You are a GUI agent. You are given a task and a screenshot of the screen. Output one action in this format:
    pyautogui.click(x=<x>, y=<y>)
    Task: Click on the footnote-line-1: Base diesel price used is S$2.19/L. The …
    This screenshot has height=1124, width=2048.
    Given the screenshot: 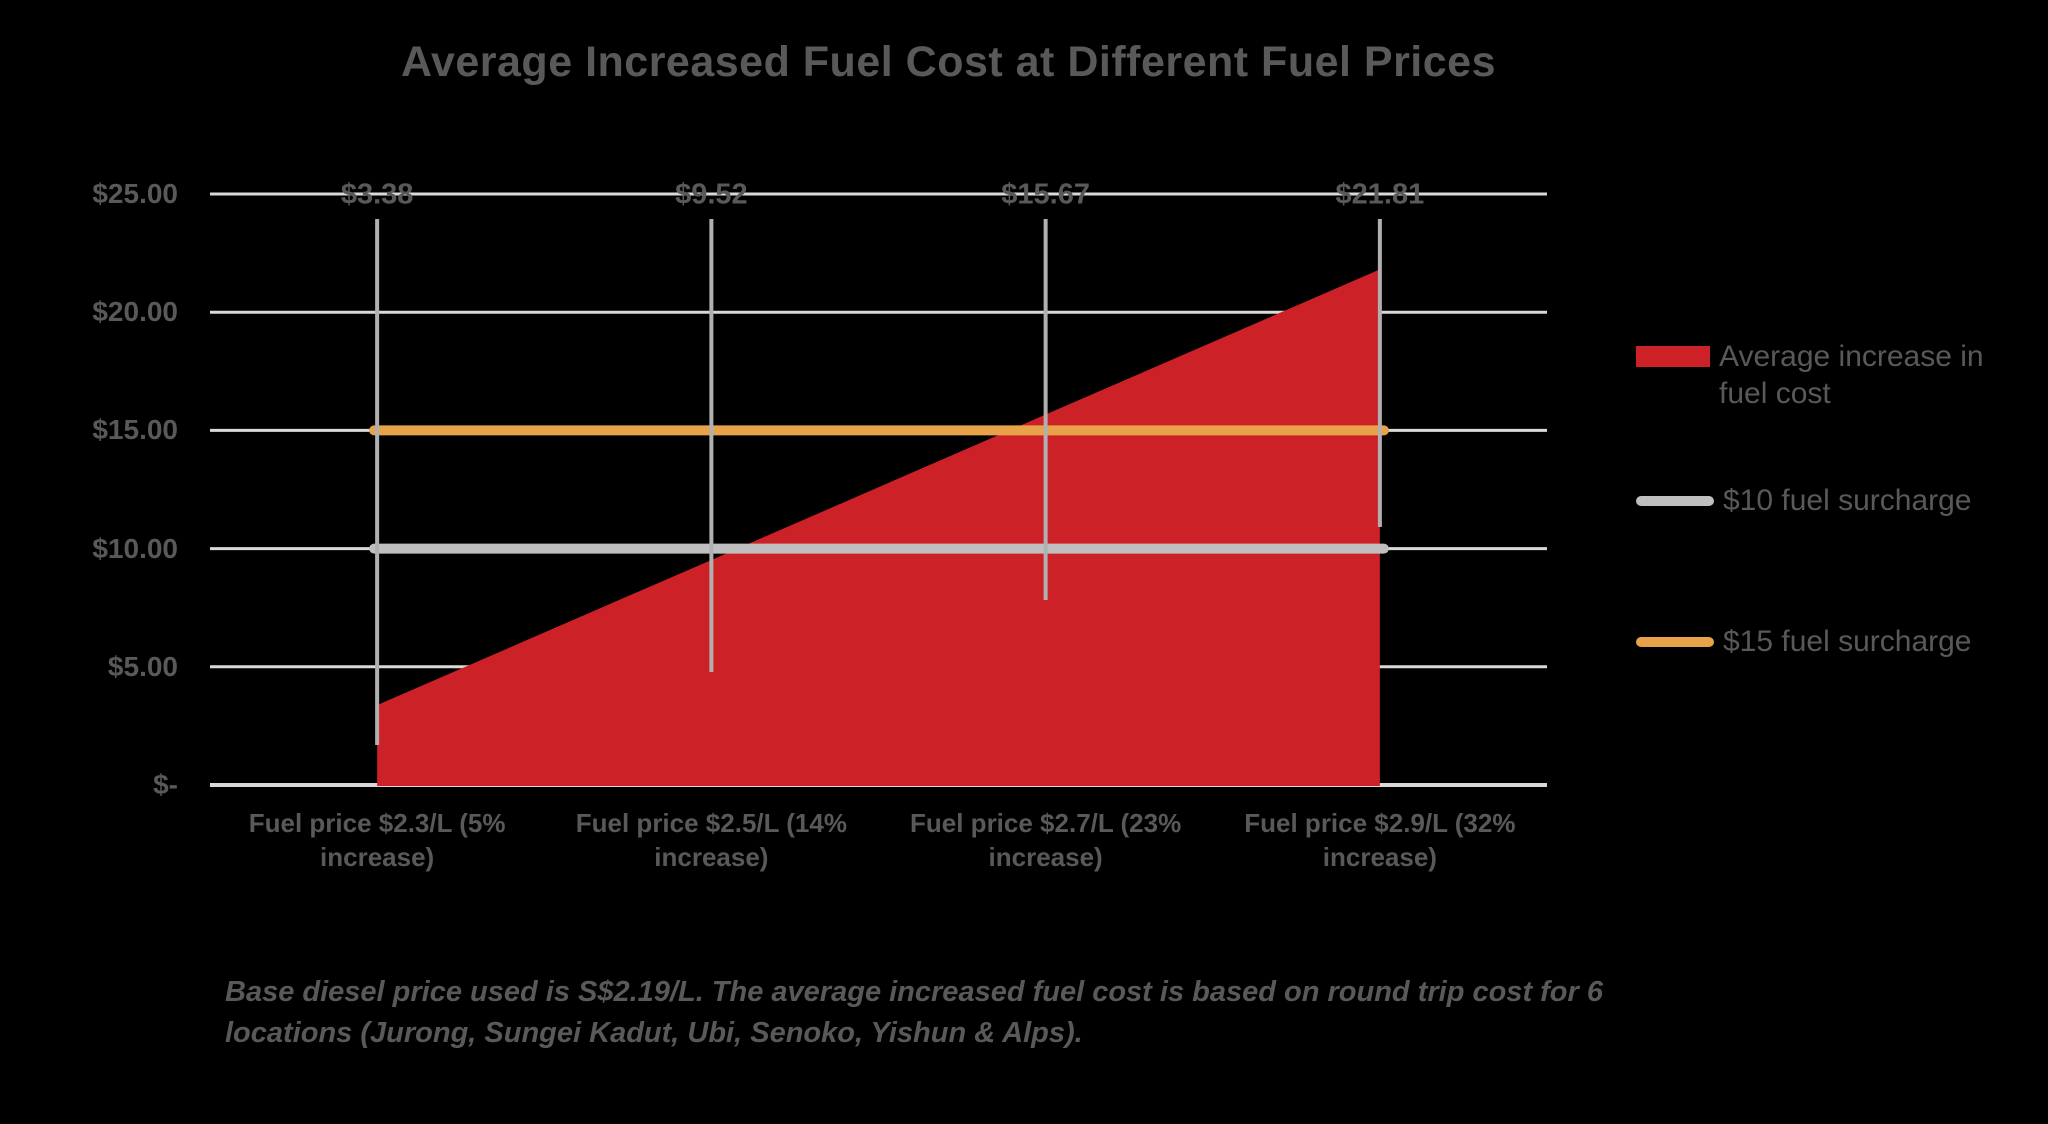 What is the action you would take?
    pyautogui.click(x=914, y=992)
    